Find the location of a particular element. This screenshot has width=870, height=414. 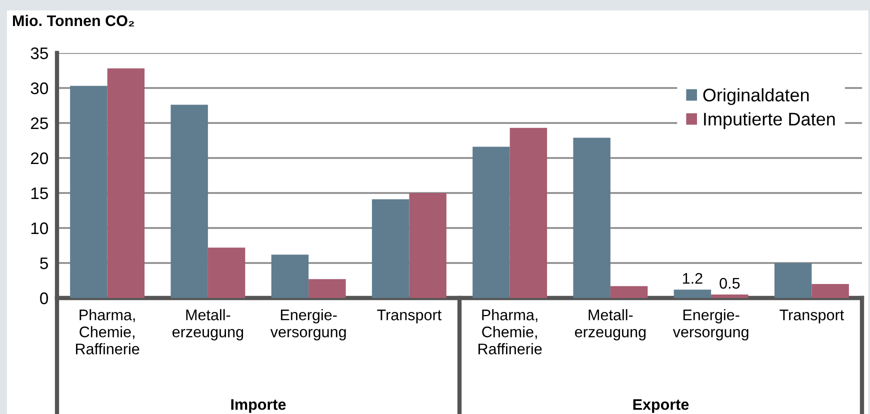

legend-label: Originaldaten is located at coordinates (756, 97).